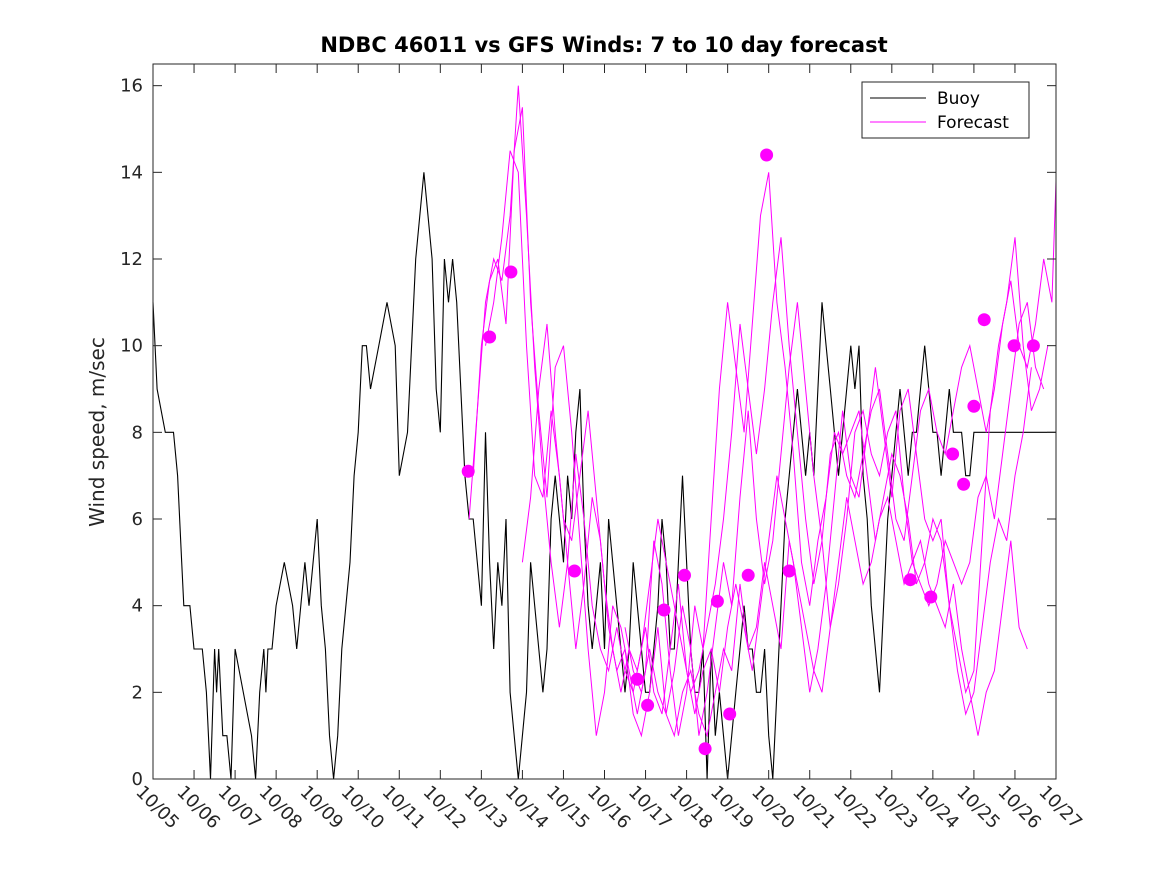  What do you see at coordinates (958, 99) in the screenshot?
I see `legend-label-buoy: Buoy` at bounding box center [958, 99].